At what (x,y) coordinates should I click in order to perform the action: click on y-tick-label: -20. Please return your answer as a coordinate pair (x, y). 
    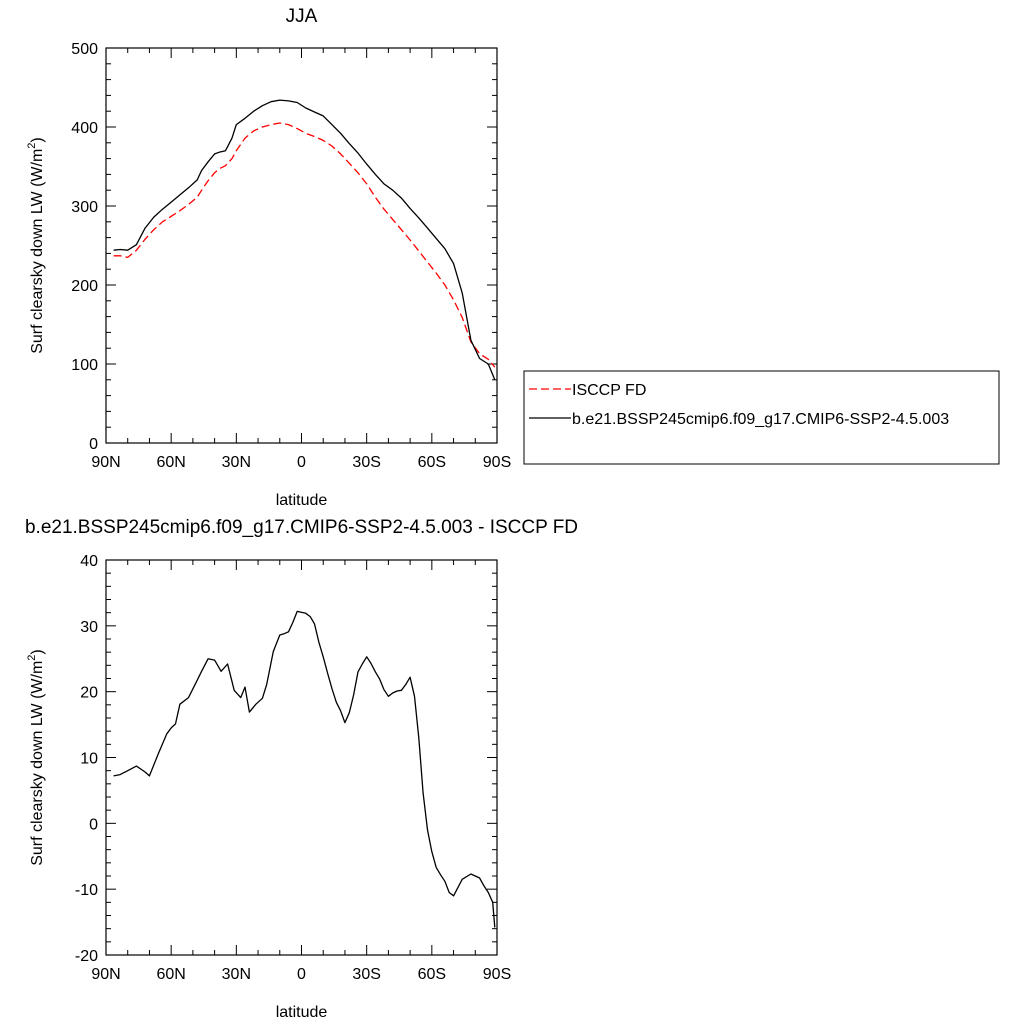
    Looking at the image, I should click on (86, 956).